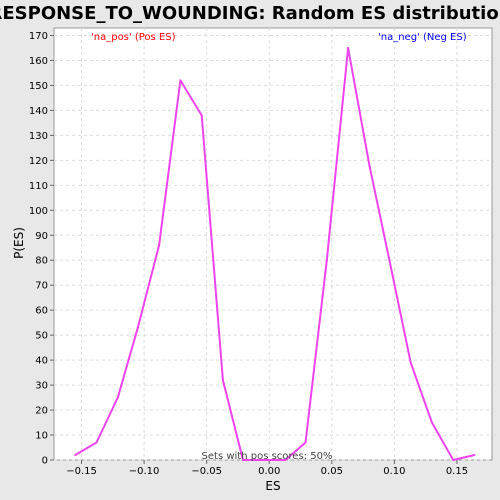  What do you see at coordinates (38, 211) in the screenshot?
I see `y-tick-label: 100` at bounding box center [38, 211].